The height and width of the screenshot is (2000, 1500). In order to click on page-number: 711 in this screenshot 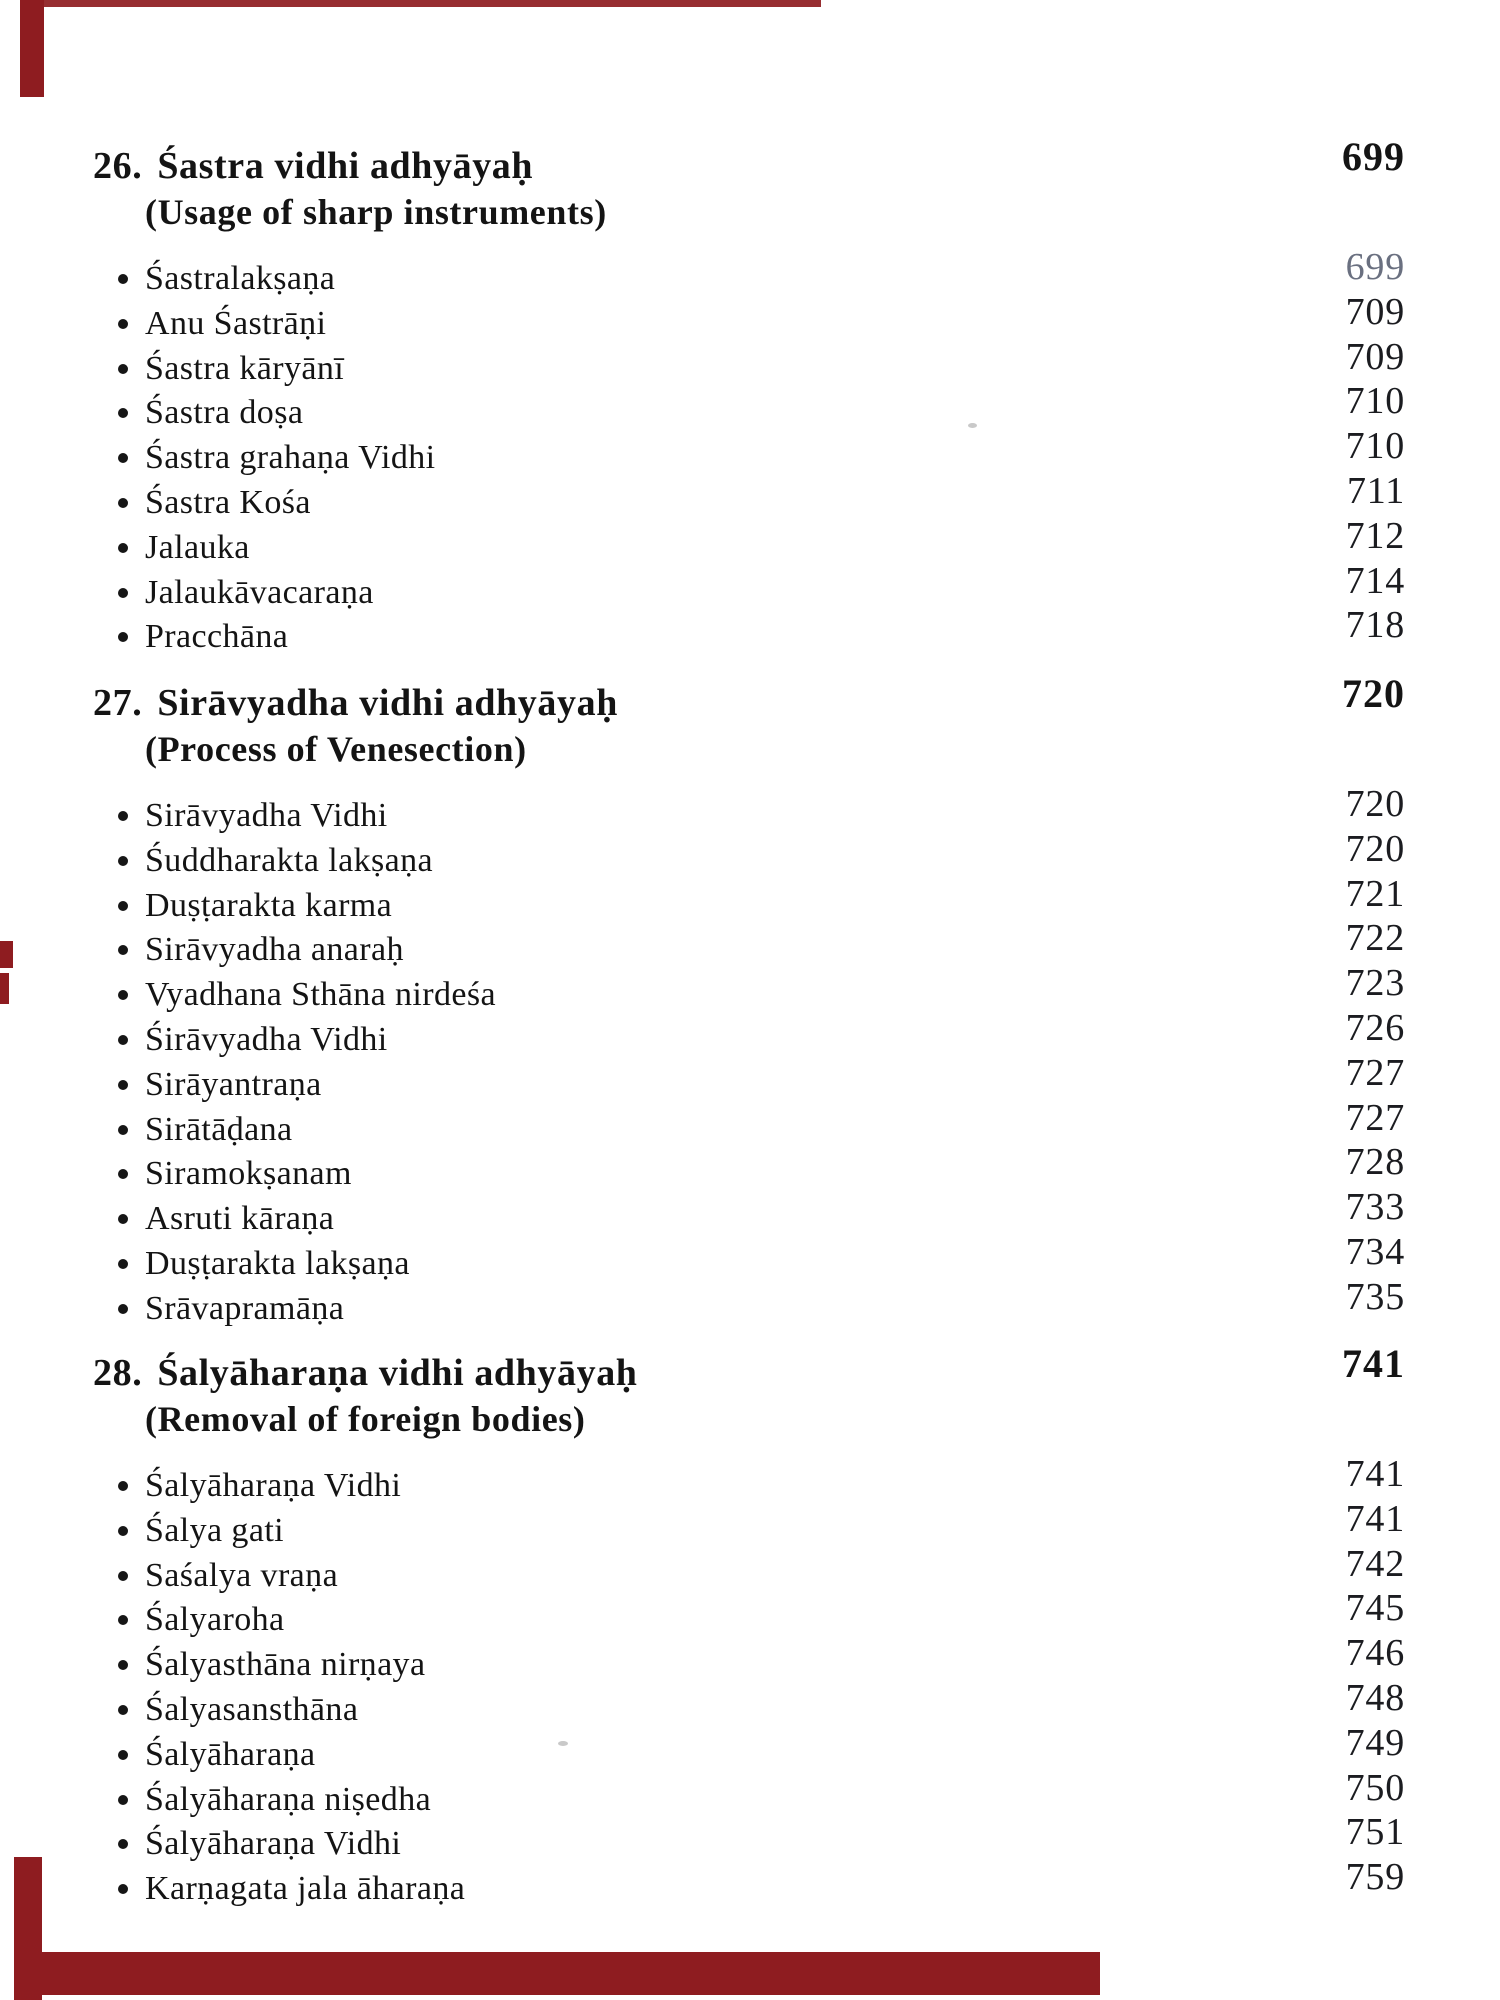, I will do `click(1376, 490)`.